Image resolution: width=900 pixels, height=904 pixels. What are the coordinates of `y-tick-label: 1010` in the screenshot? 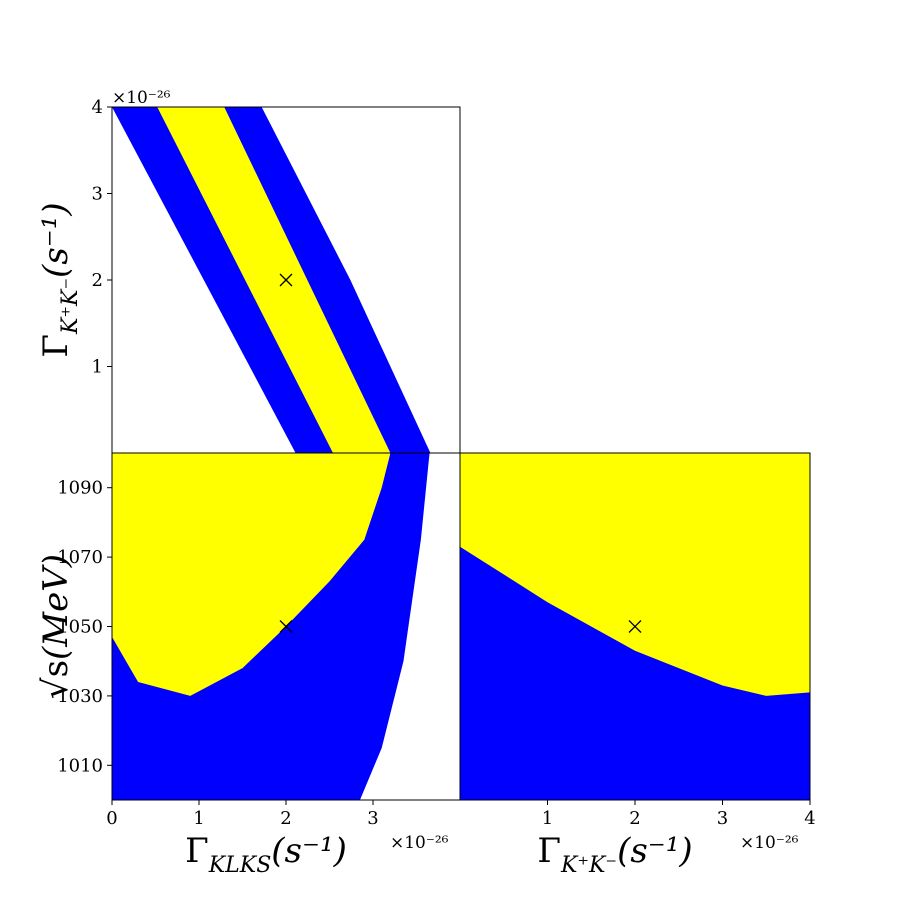 It's located at (80, 765).